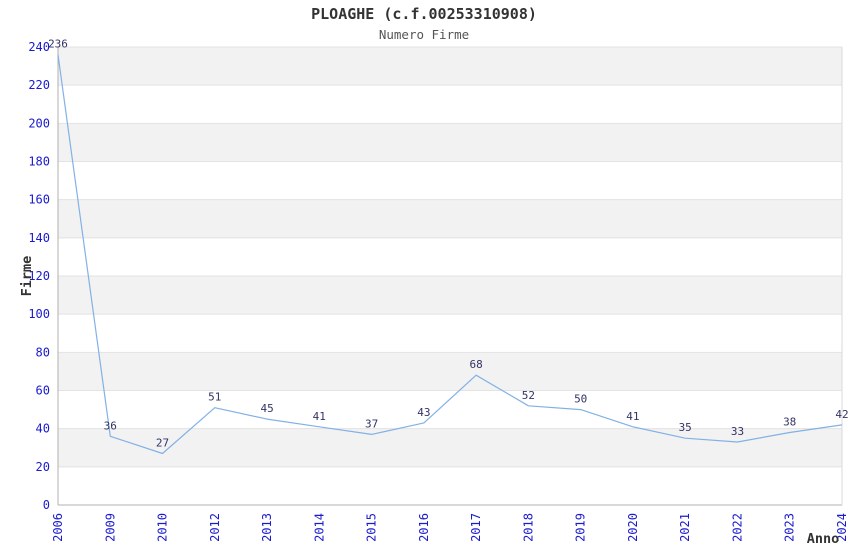  What do you see at coordinates (842, 527) in the screenshot?
I see `x-tick-label: 2024` at bounding box center [842, 527].